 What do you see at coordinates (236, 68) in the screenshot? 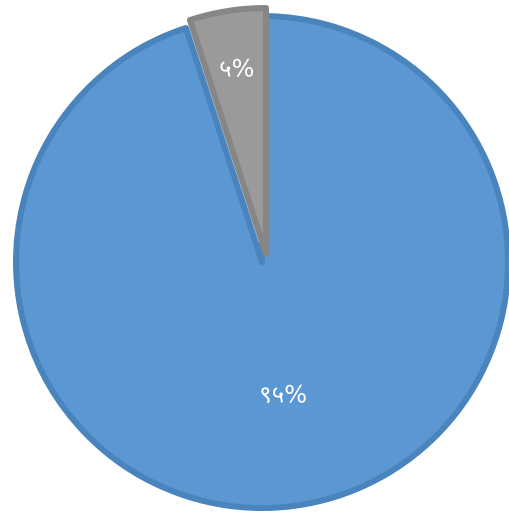
I see `slice-label: ५%` at bounding box center [236, 68].